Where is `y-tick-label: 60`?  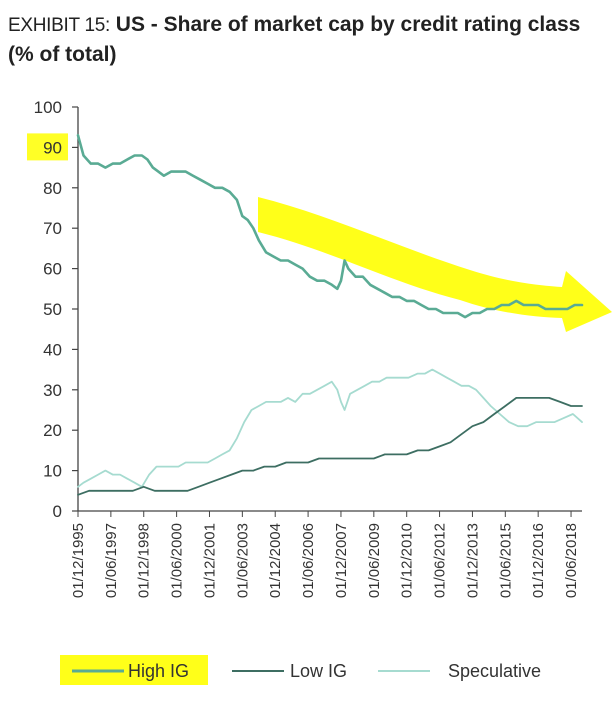
y-tick-label: 60 is located at coordinates (52, 269).